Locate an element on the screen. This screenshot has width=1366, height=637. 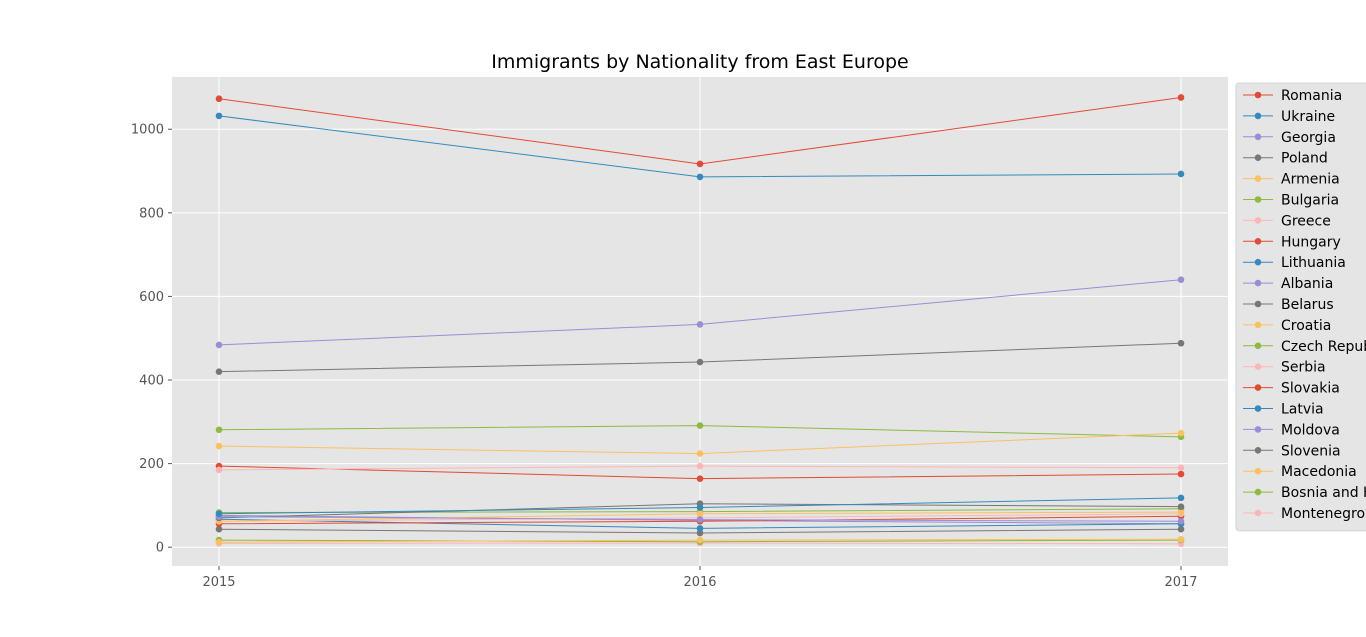
legend-label: Ukraine is located at coordinates (1308, 117).